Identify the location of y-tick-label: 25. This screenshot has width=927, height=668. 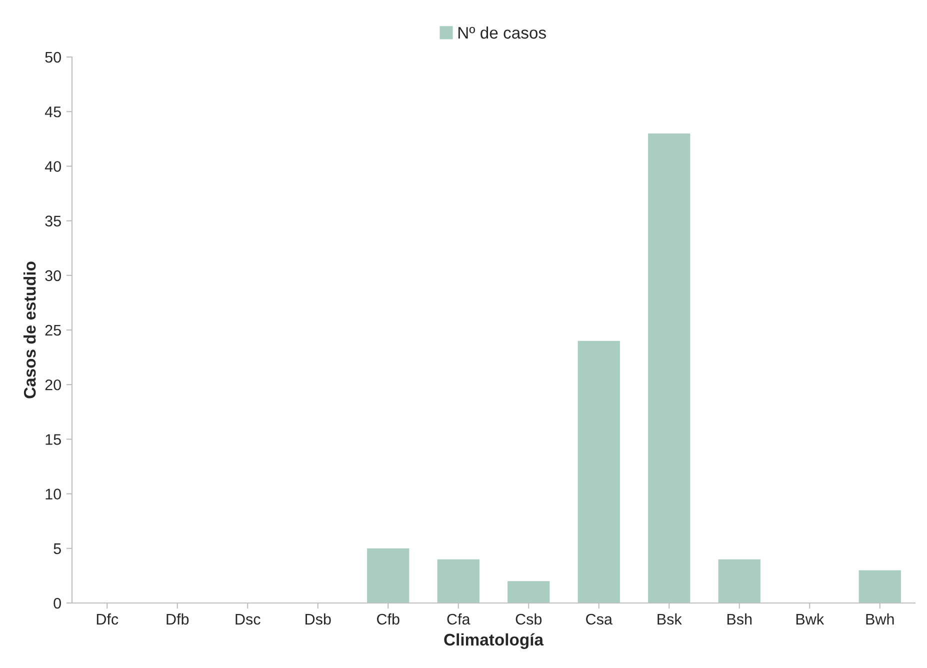
(53, 330).